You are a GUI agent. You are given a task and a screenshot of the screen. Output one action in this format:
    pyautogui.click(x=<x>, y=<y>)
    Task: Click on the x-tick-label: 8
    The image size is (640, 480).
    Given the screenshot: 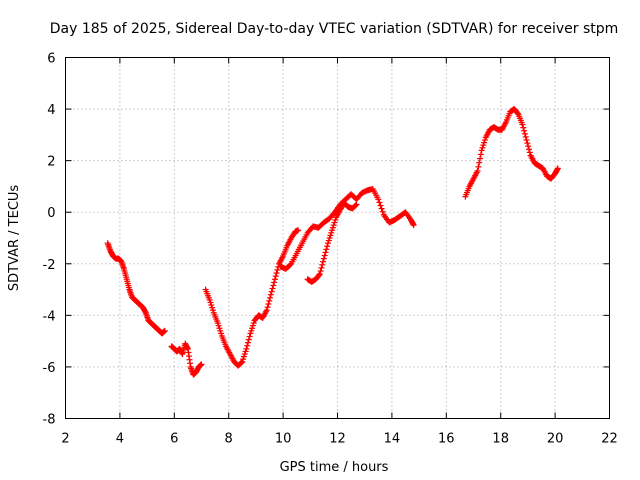 What is the action you would take?
    pyautogui.click(x=229, y=439)
    